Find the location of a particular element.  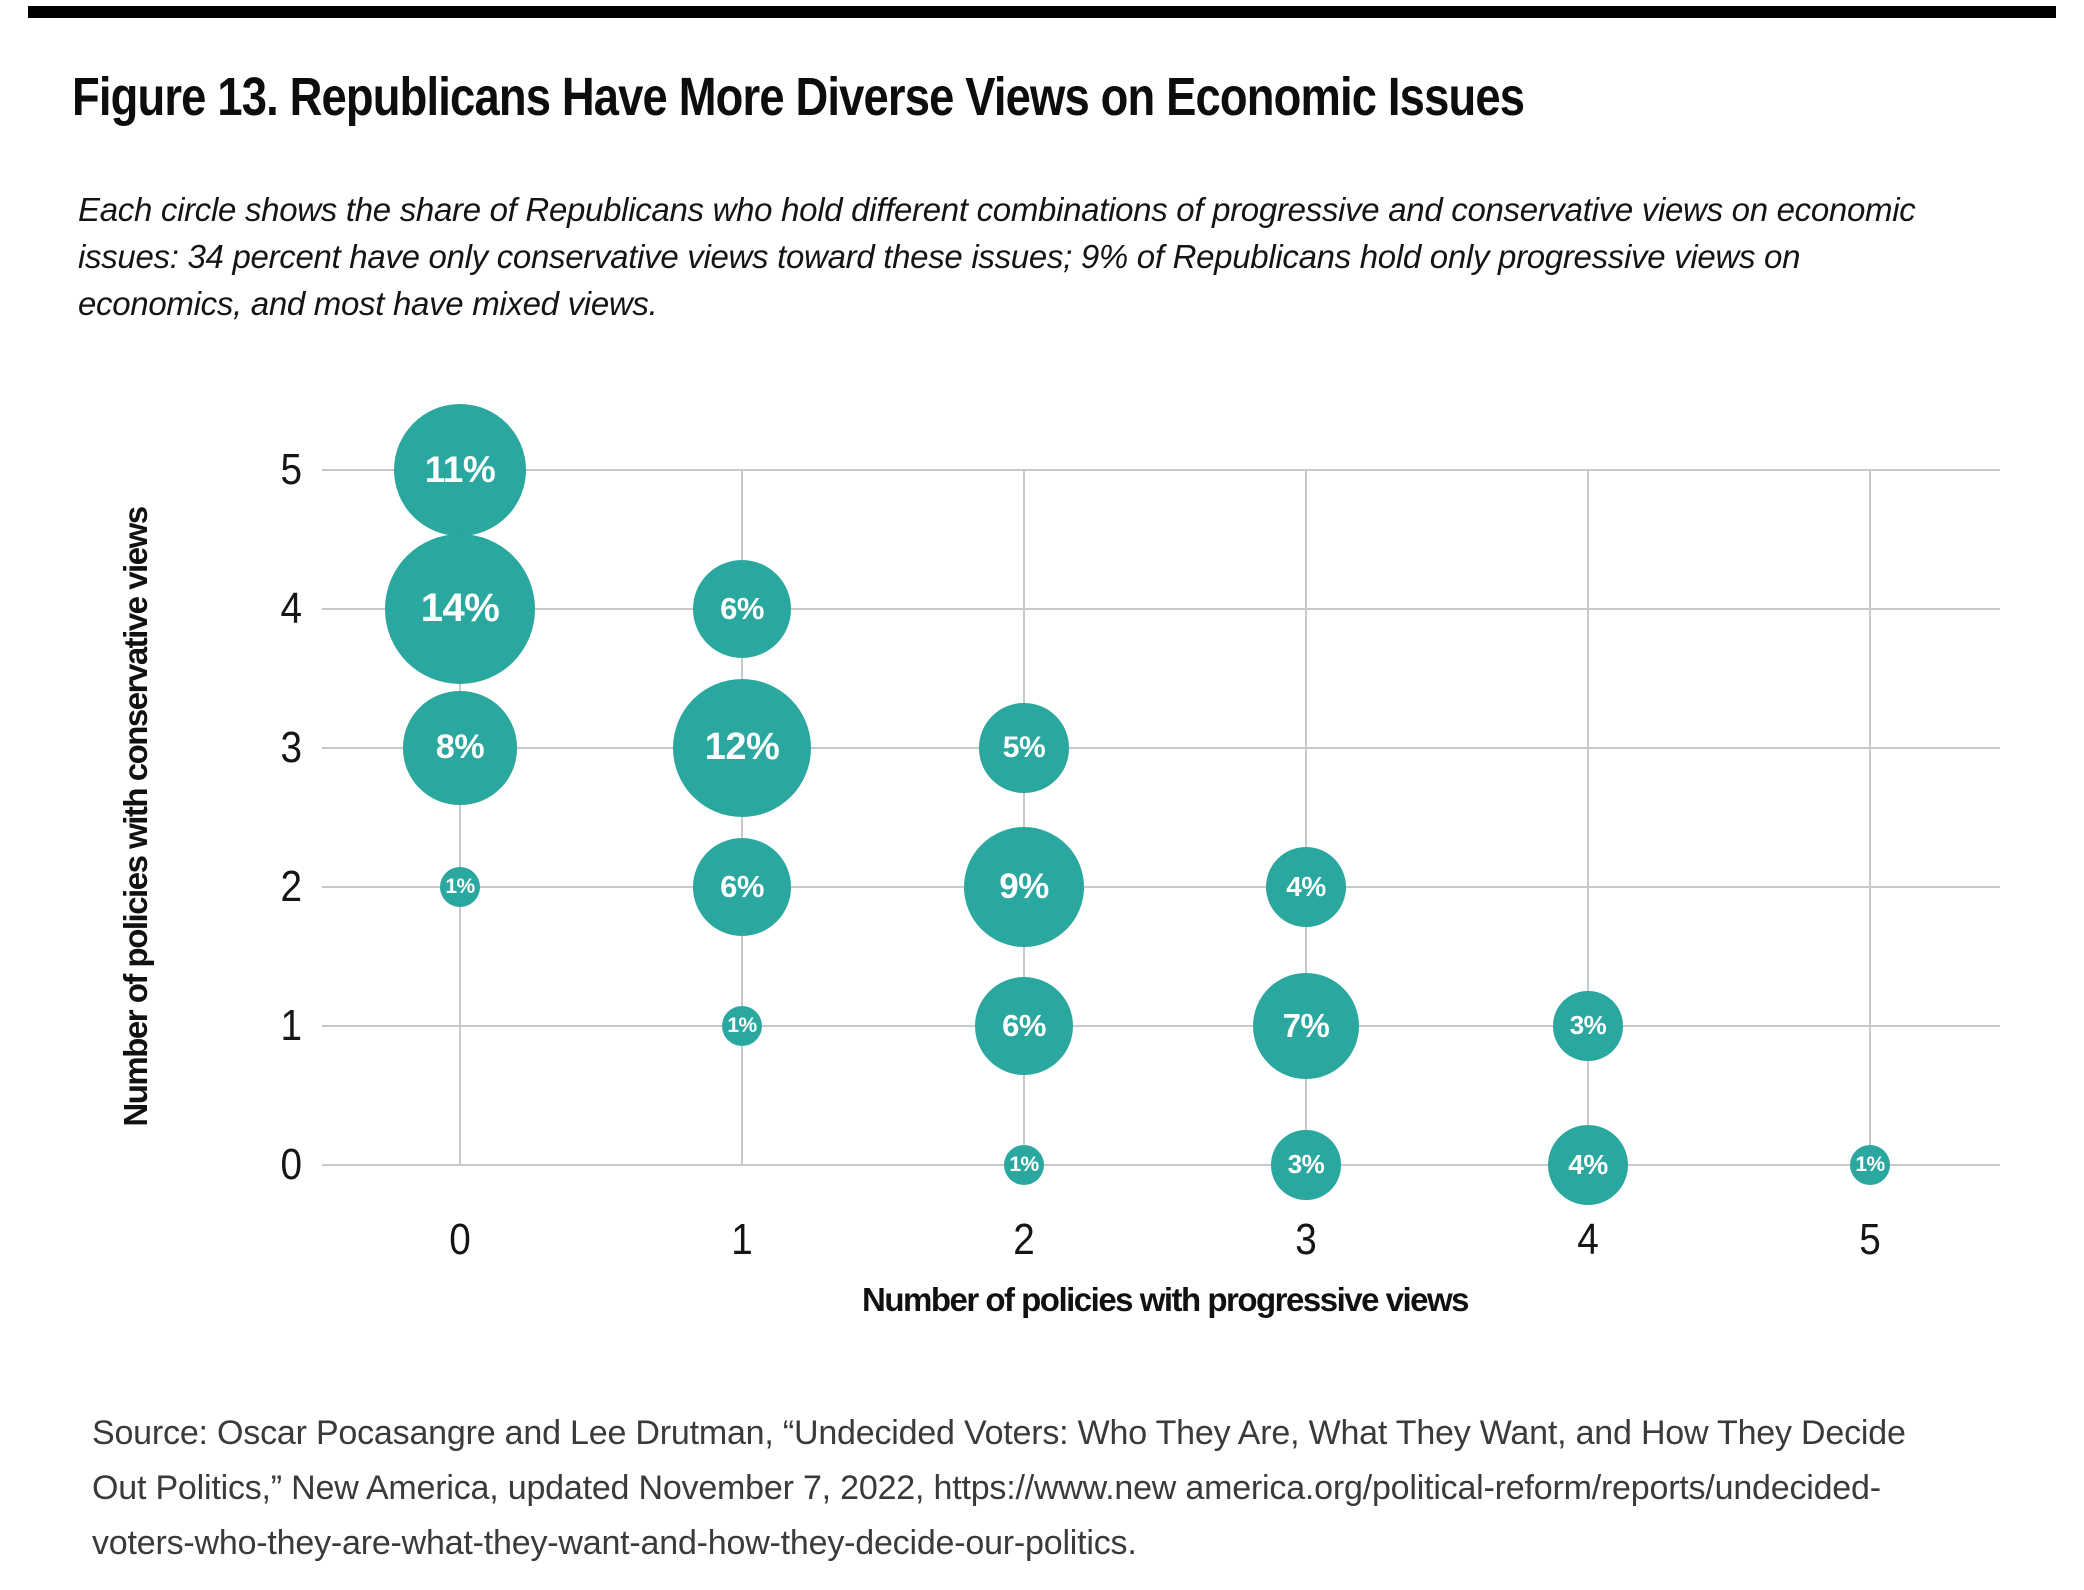

top-rule is located at coordinates (1042, 12).